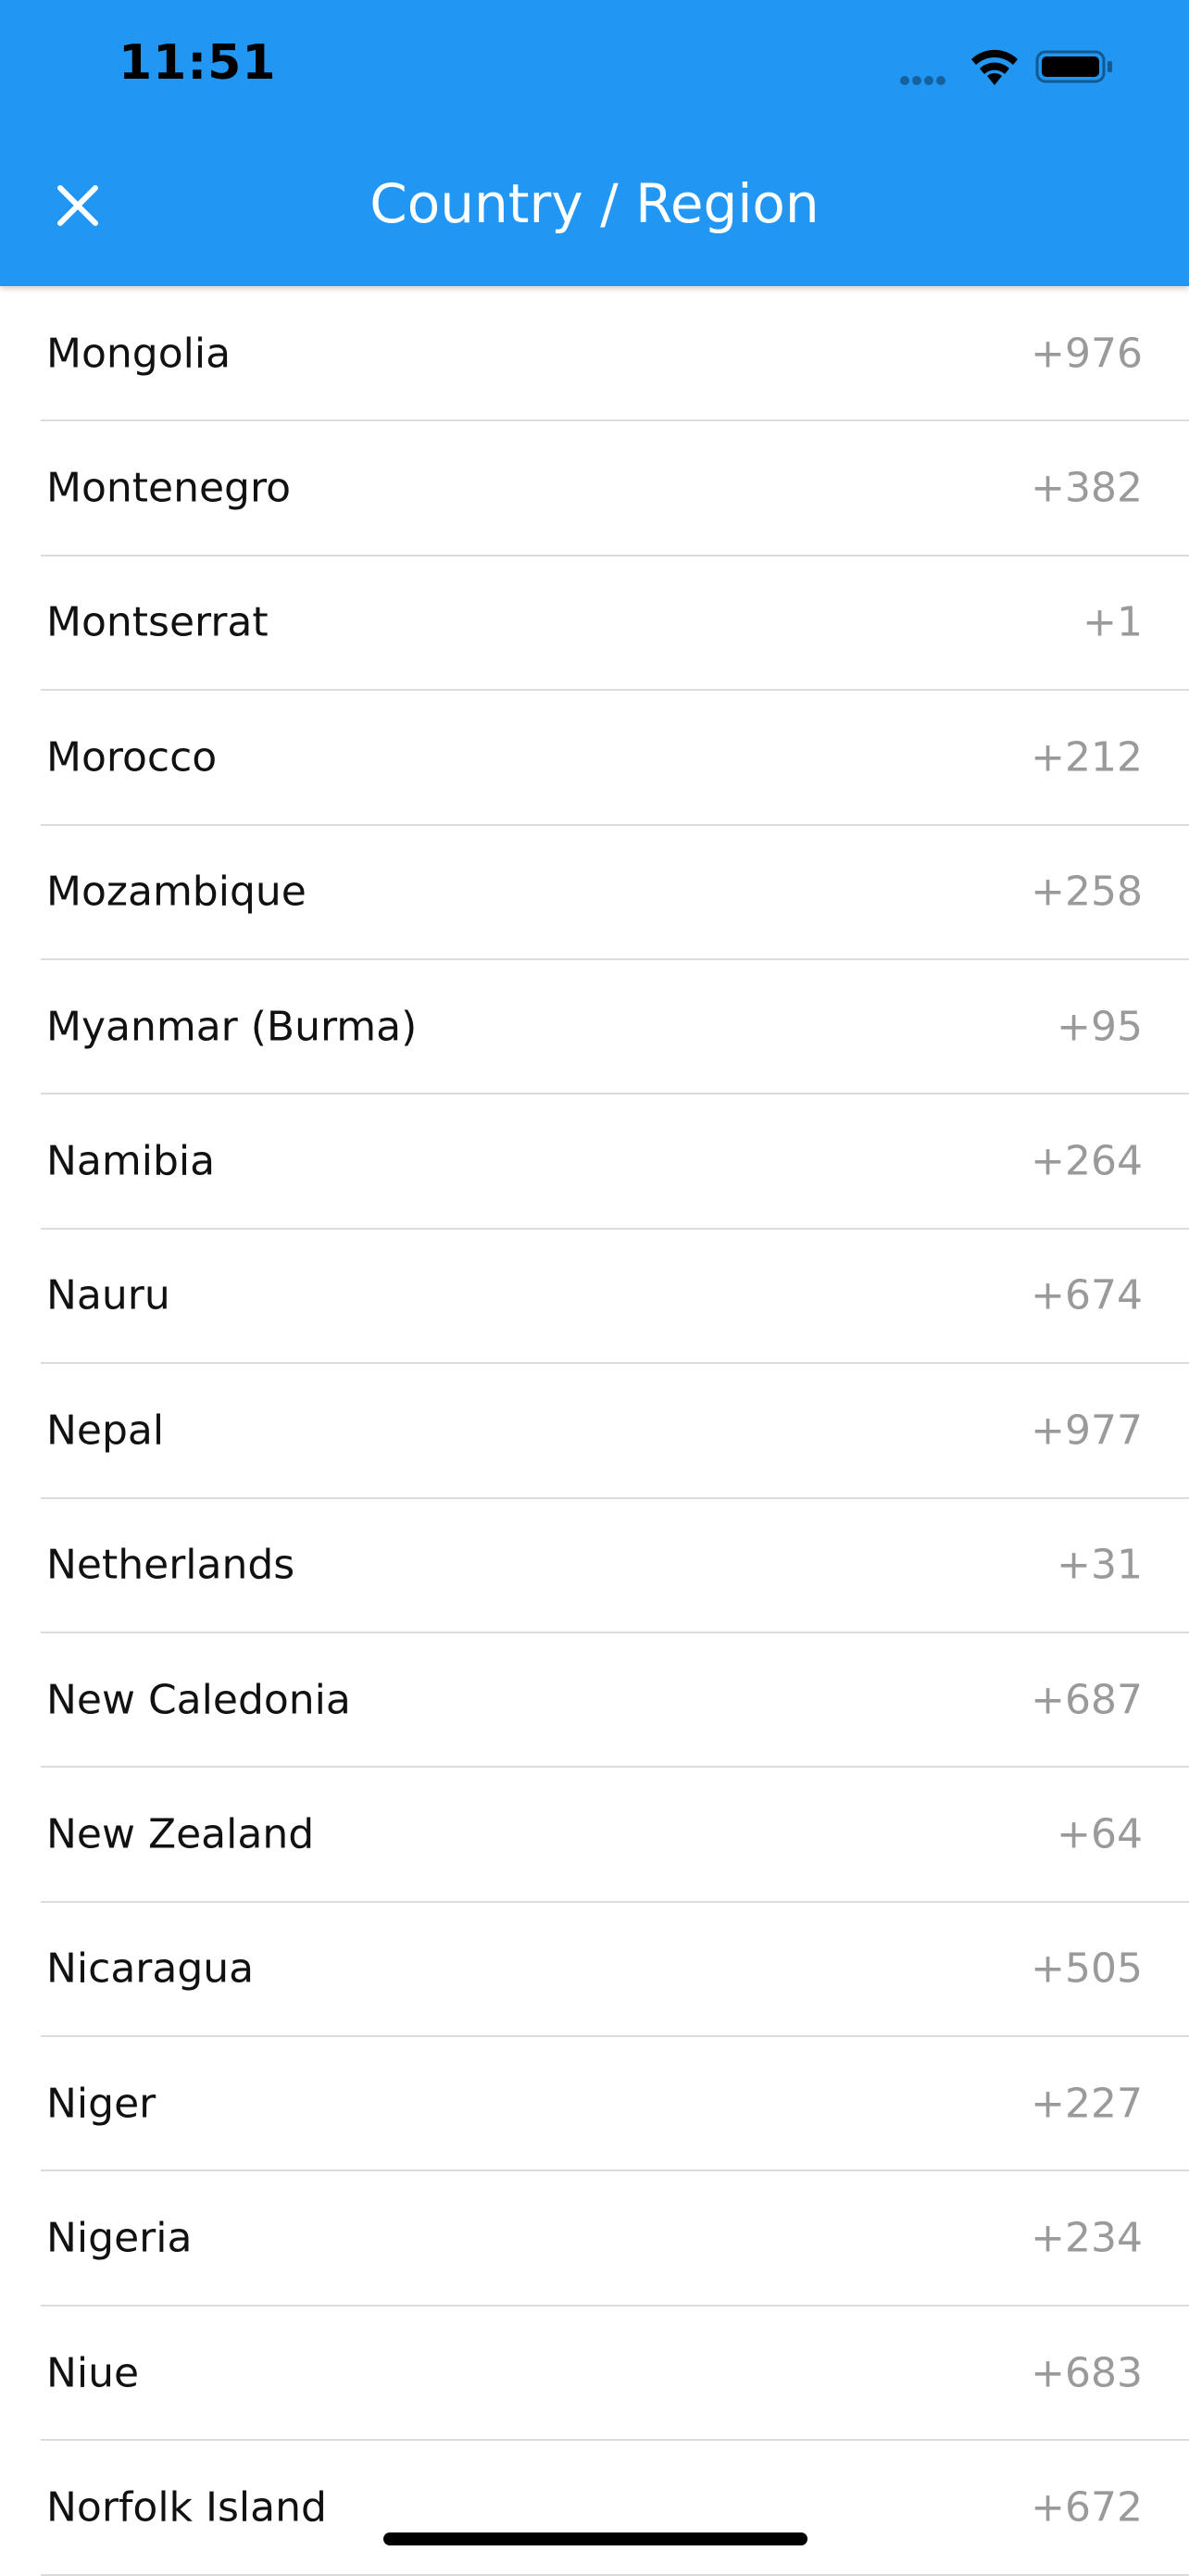 The height and width of the screenshot is (2576, 1189). What do you see at coordinates (198, 63) in the screenshot?
I see `status-bar-time: 11:51` at bounding box center [198, 63].